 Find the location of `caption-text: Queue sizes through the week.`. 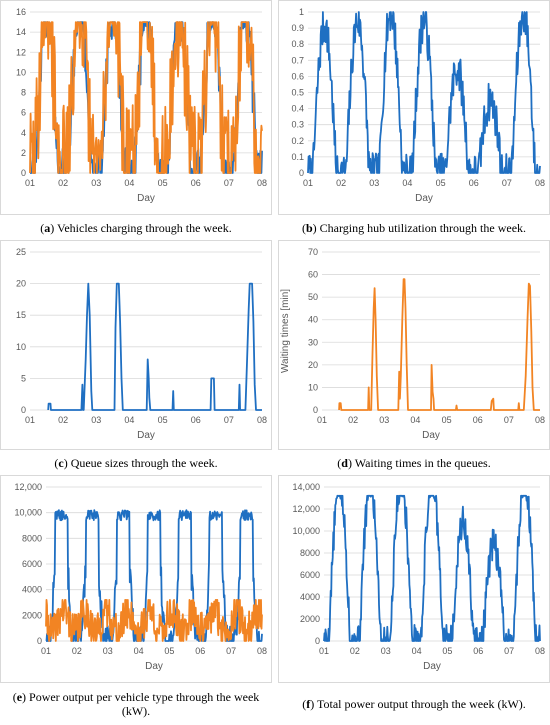

caption-text: Queue sizes through the week. is located at coordinates (144, 463).